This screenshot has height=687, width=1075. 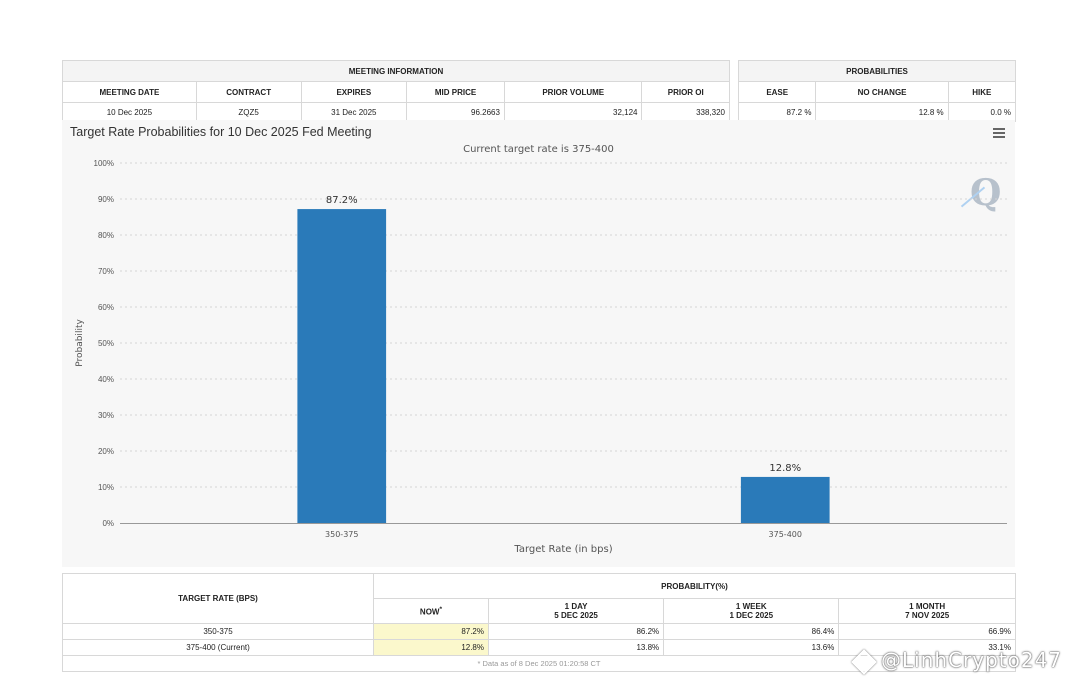 I want to click on watermark-text: @LinhCrypto247, so click(x=972, y=660).